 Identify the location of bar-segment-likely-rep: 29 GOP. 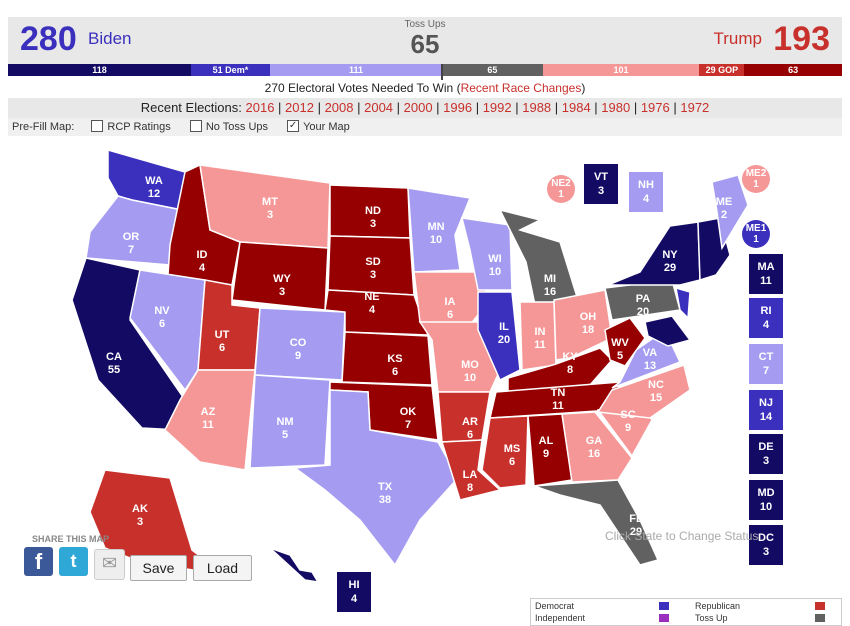
(722, 70).